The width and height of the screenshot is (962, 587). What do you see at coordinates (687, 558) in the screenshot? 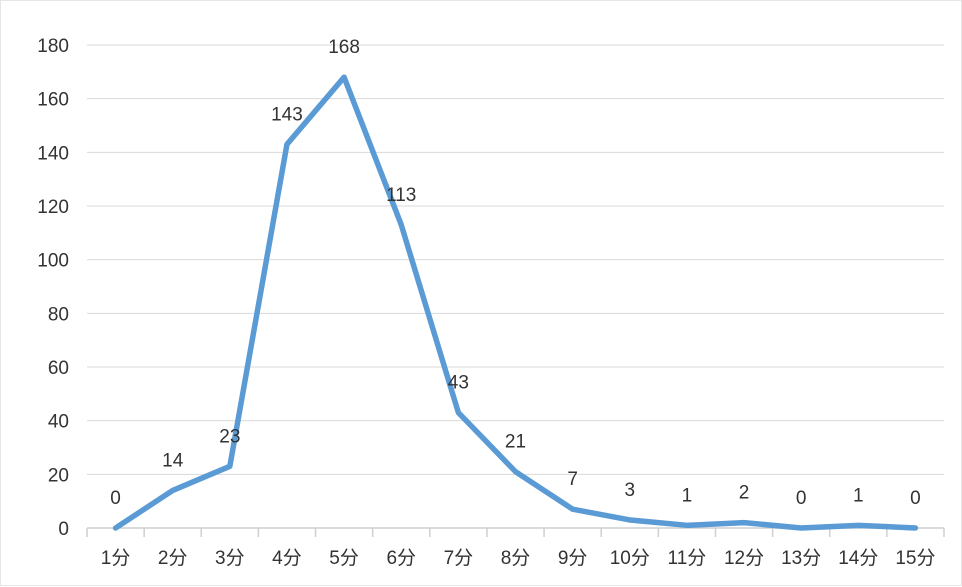
I see `x-category-label: 11分` at bounding box center [687, 558].